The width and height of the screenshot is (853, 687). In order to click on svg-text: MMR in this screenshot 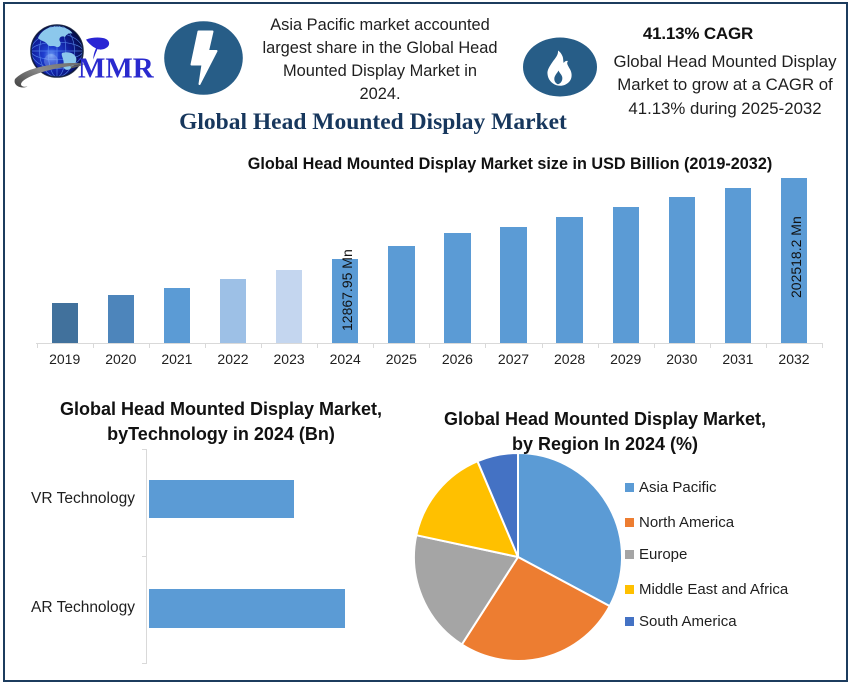, I will do `click(116, 69)`.